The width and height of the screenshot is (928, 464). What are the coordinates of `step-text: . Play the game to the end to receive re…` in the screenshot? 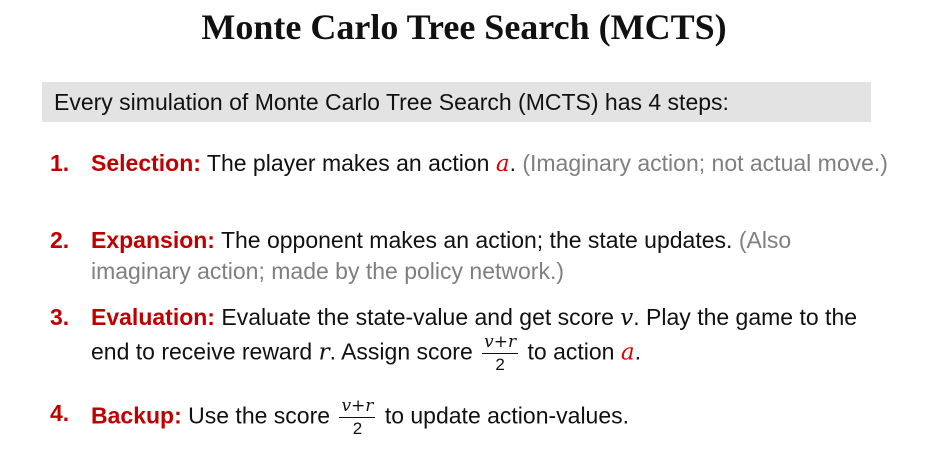 It's located at (474, 334).